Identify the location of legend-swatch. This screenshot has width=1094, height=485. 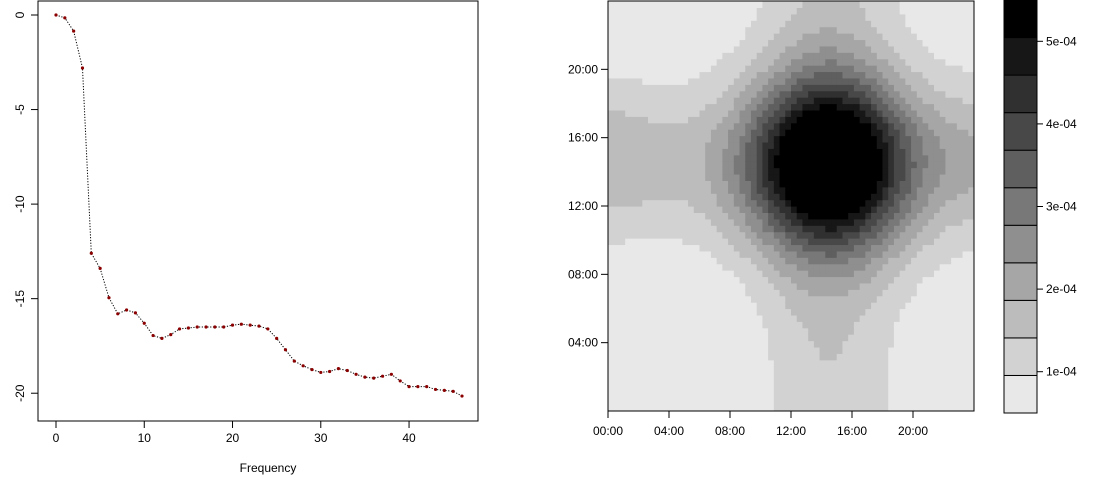
(1020, 94).